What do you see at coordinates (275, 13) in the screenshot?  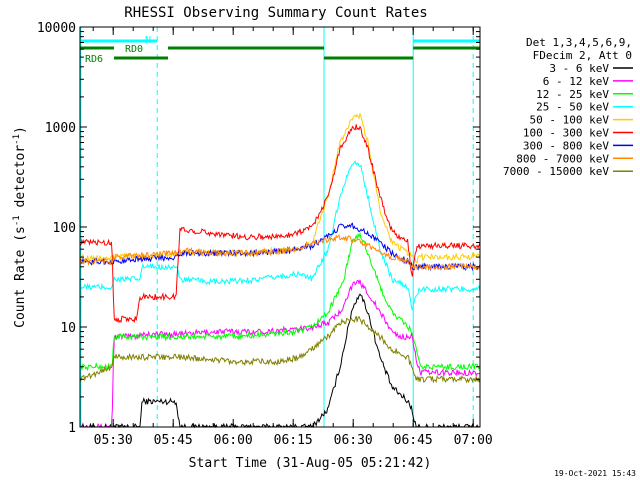 I see `chart-title: RHESSI Observing Summary Count Rates` at bounding box center [275, 13].